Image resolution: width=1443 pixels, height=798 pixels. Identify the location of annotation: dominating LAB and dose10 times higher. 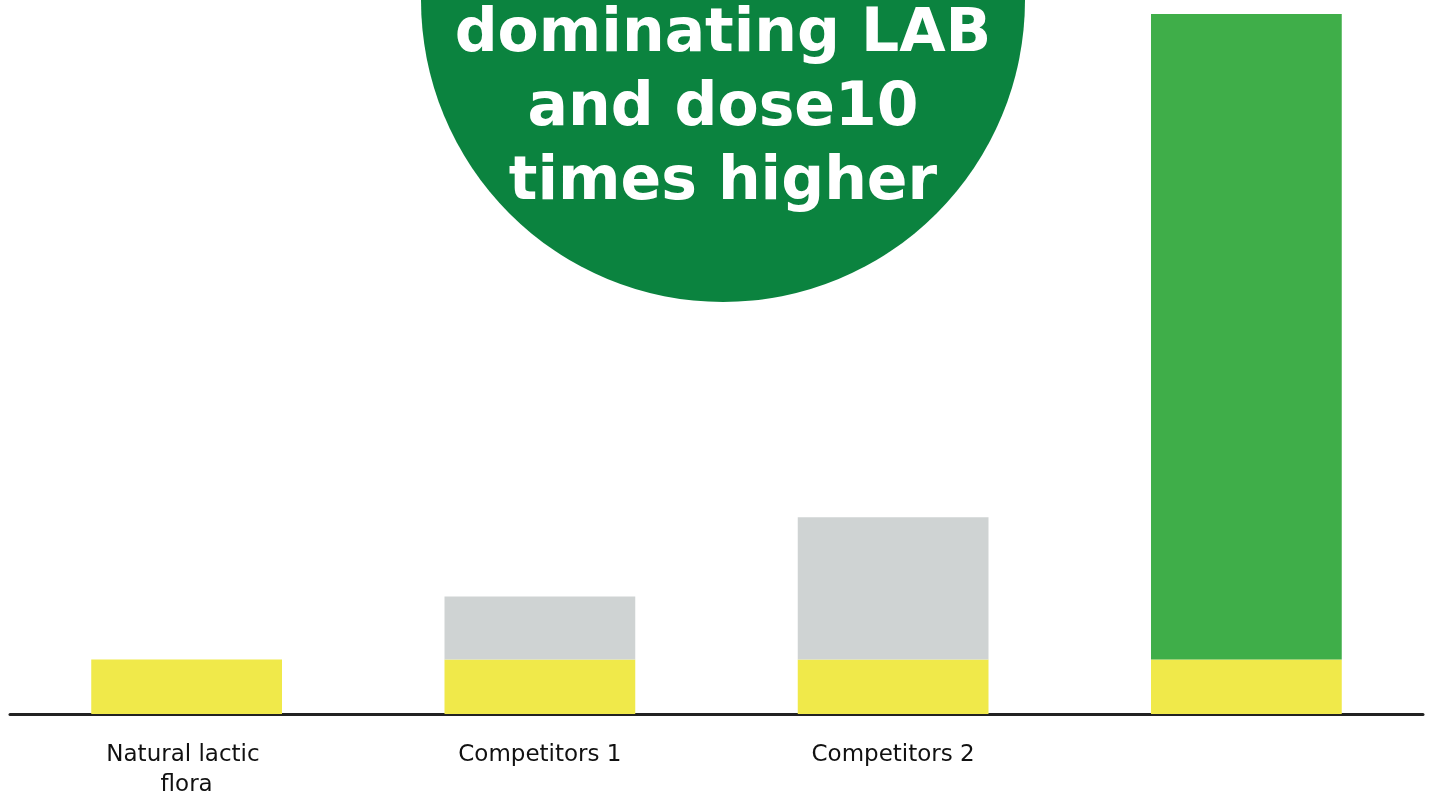
(723, 107).